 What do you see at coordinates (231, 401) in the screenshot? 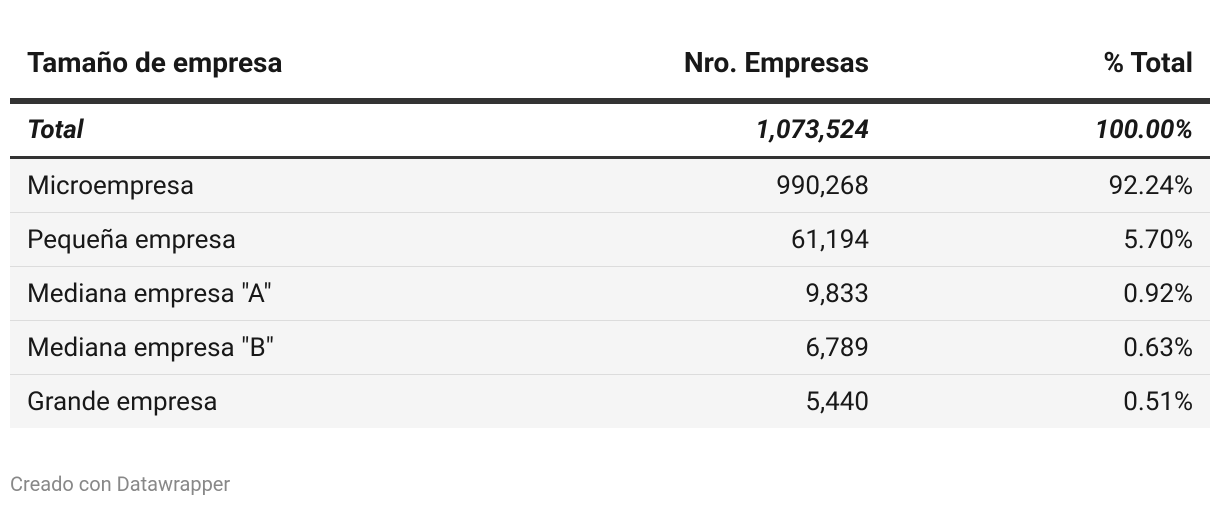
I see `table-cell: Grande empresa` at bounding box center [231, 401].